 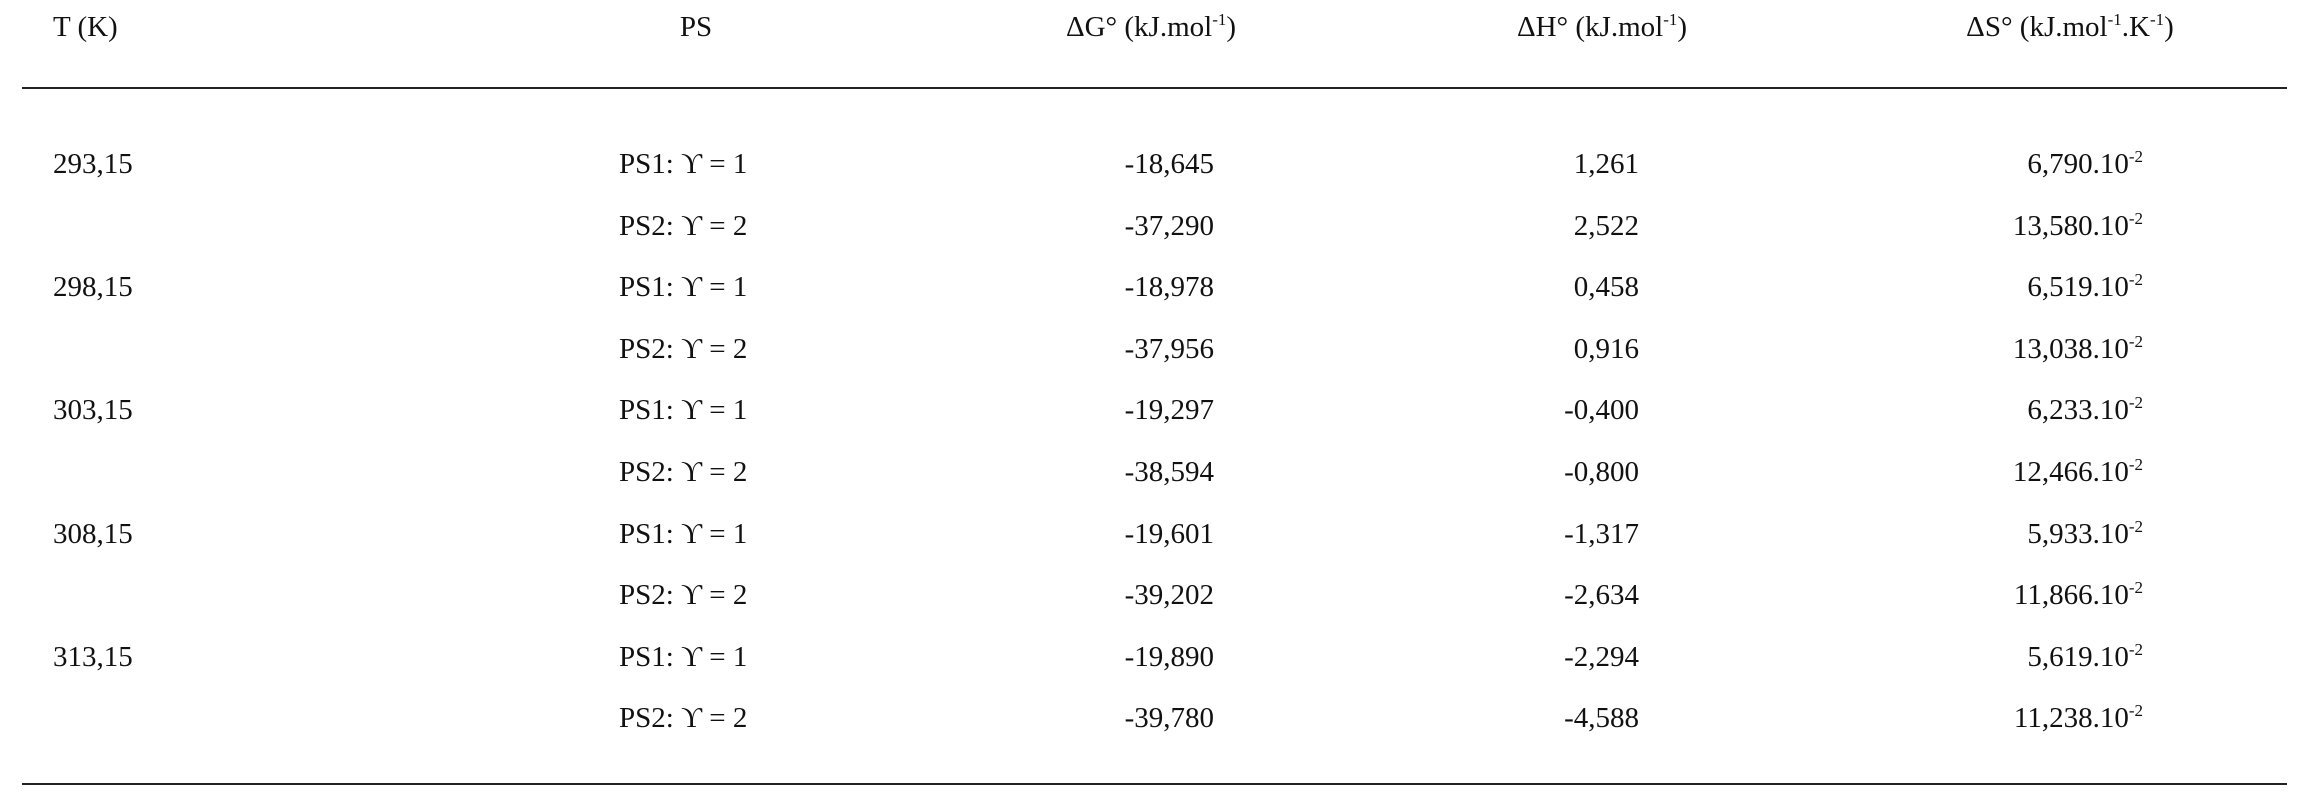 I want to click on ds-cell: 5,933.10-2, so click(x=2085, y=534).